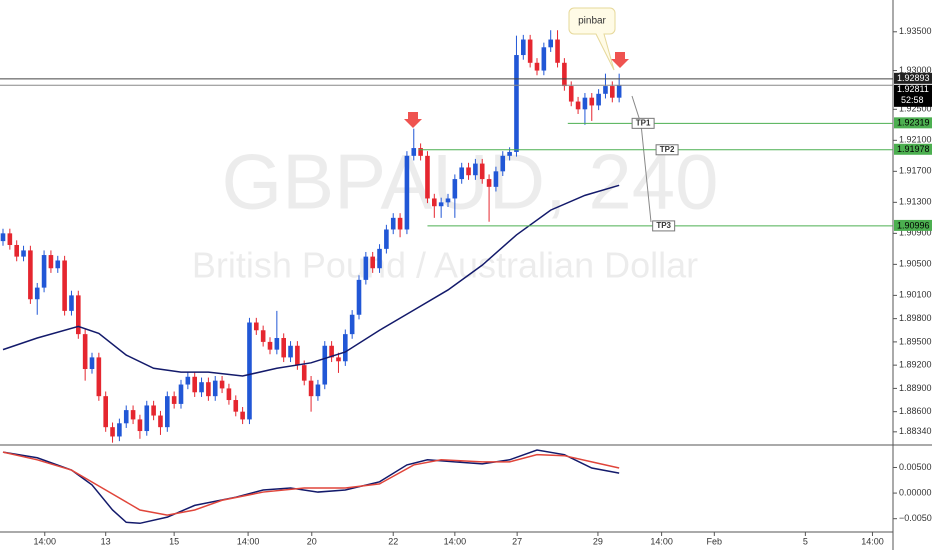 This screenshot has width=932, height=550. Describe the element at coordinates (667, 149) in the screenshot. I see `target-tag: TP2` at that location.